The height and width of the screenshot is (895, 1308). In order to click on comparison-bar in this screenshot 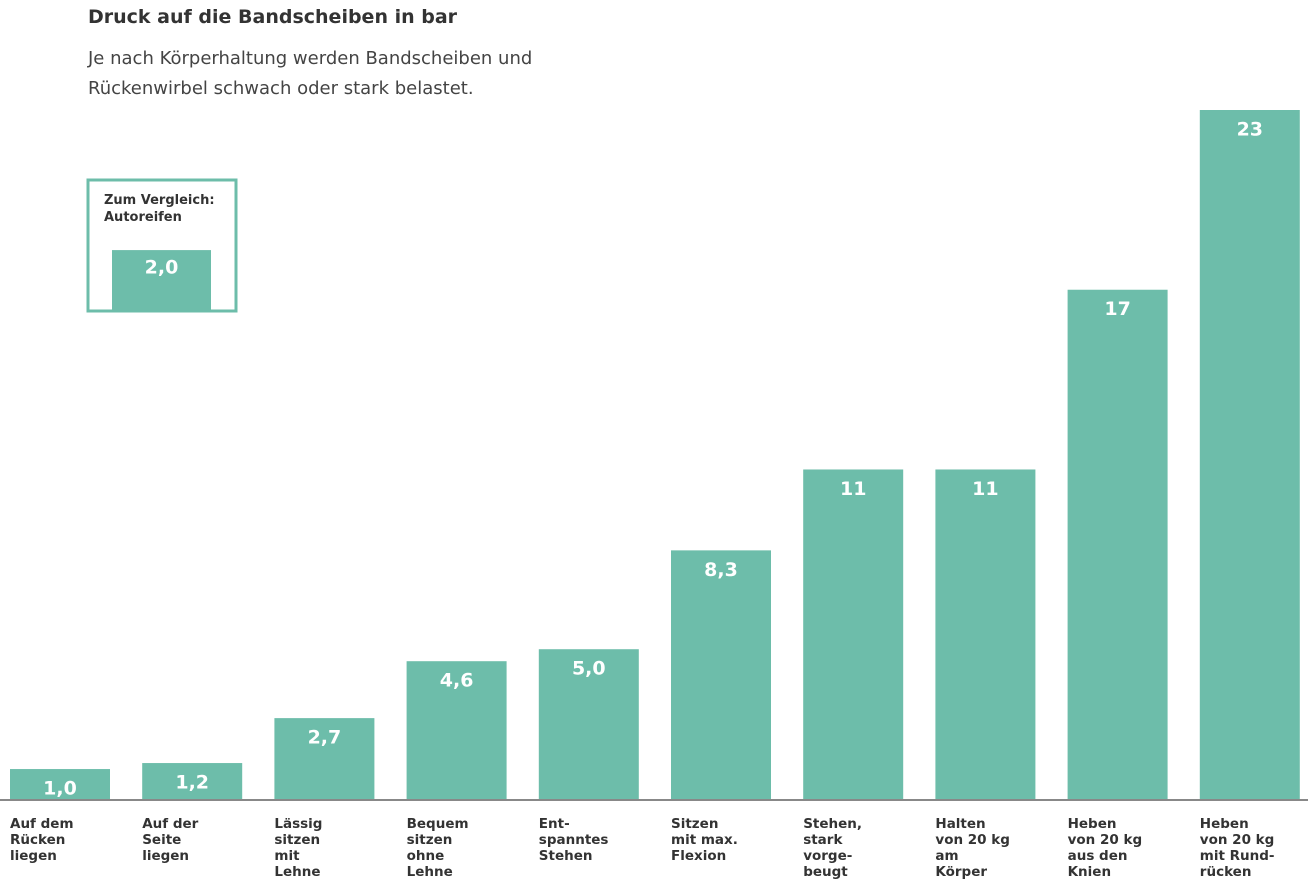, I will do `click(161, 280)`.